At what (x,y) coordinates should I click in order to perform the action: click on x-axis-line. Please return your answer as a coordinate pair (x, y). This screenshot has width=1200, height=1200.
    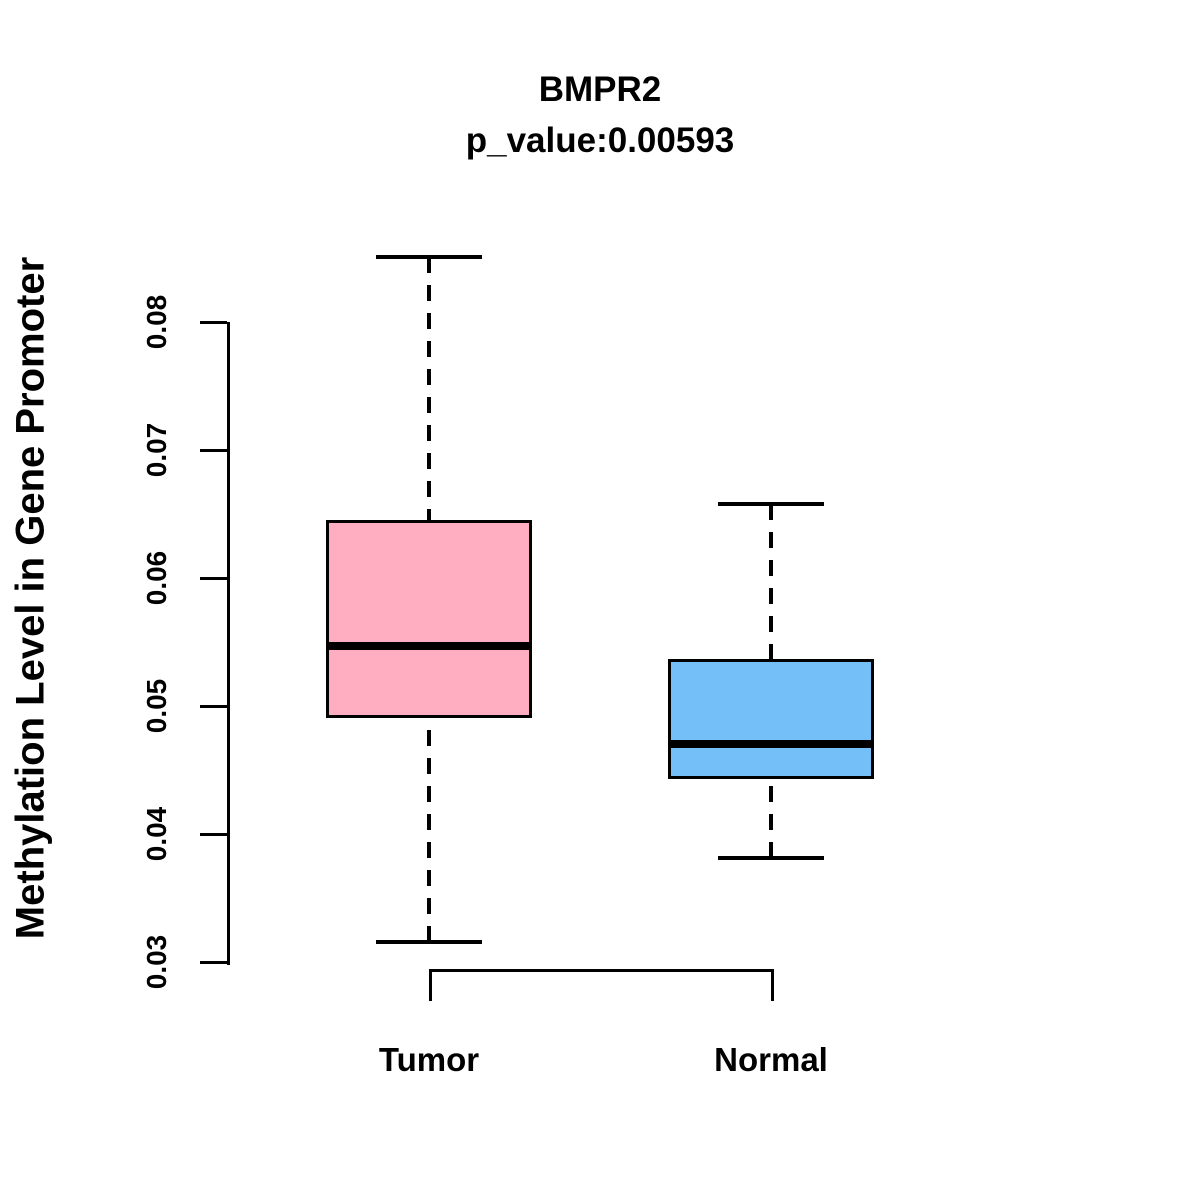
    Looking at the image, I should click on (601, 970).